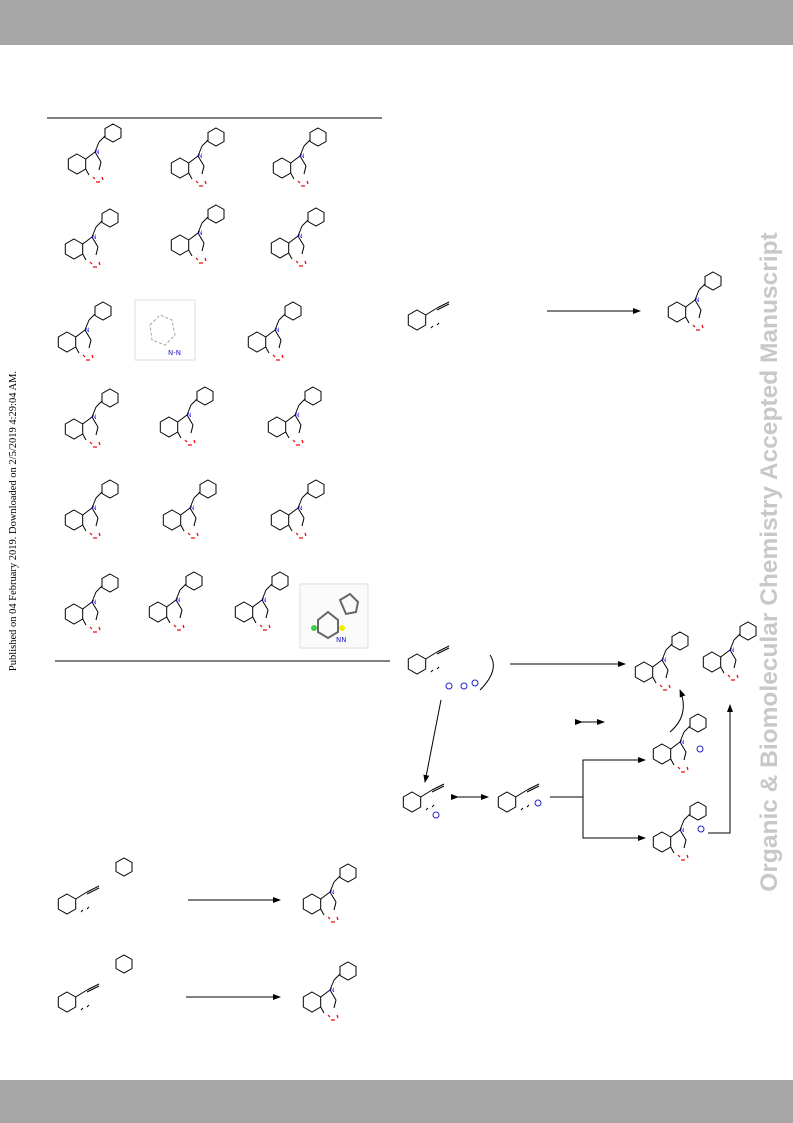  Describe the element at coordinates (486, 672) in the screenshot. I see `curved-arrow` at that location.